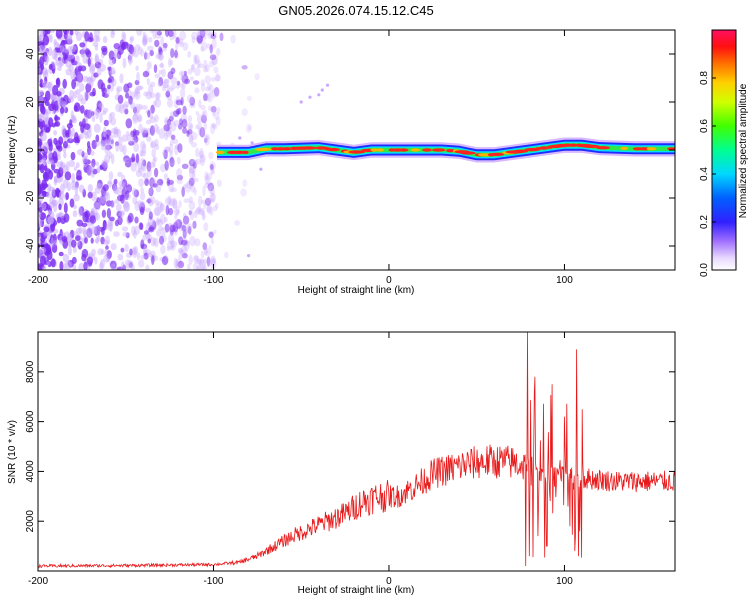  What do you see at coordinates (30, 54) in the screenshot?
I see `y-tick-label: 40` at bounding box center [30, 54].